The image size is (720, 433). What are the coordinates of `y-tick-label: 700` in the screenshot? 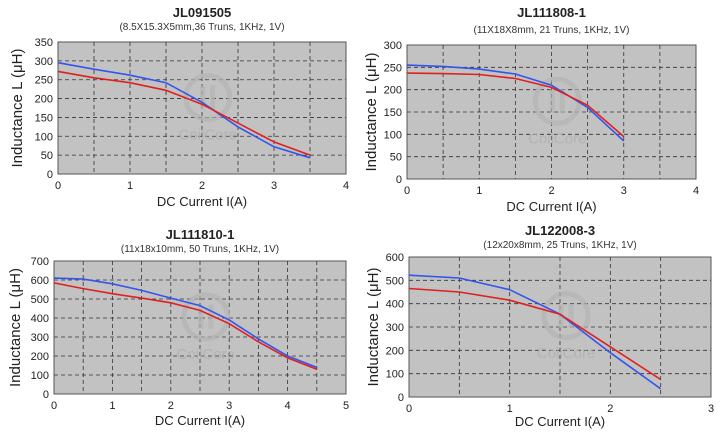 It's located at (40, 262).